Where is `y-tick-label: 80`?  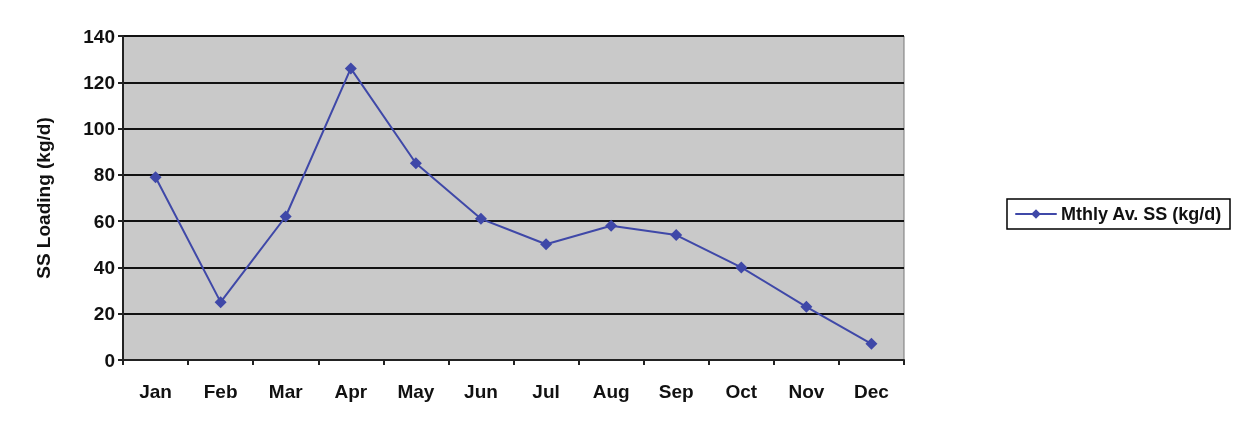
y-tick-label: 80 is located at coordinates (104, 175).